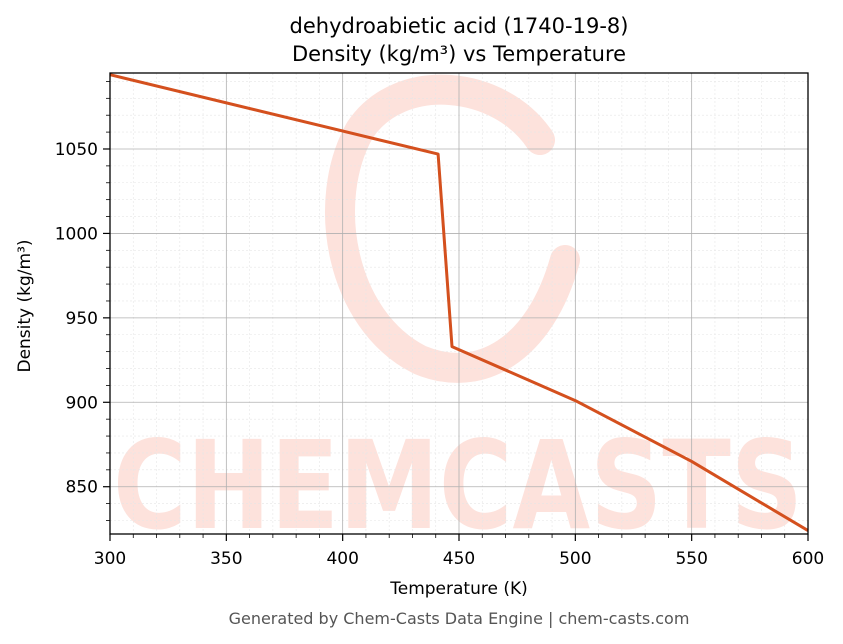  What do you see at coordinates (459, 559) in the screenshot?
I see `x-tick-label: 450` at bounding box center [459, 559].